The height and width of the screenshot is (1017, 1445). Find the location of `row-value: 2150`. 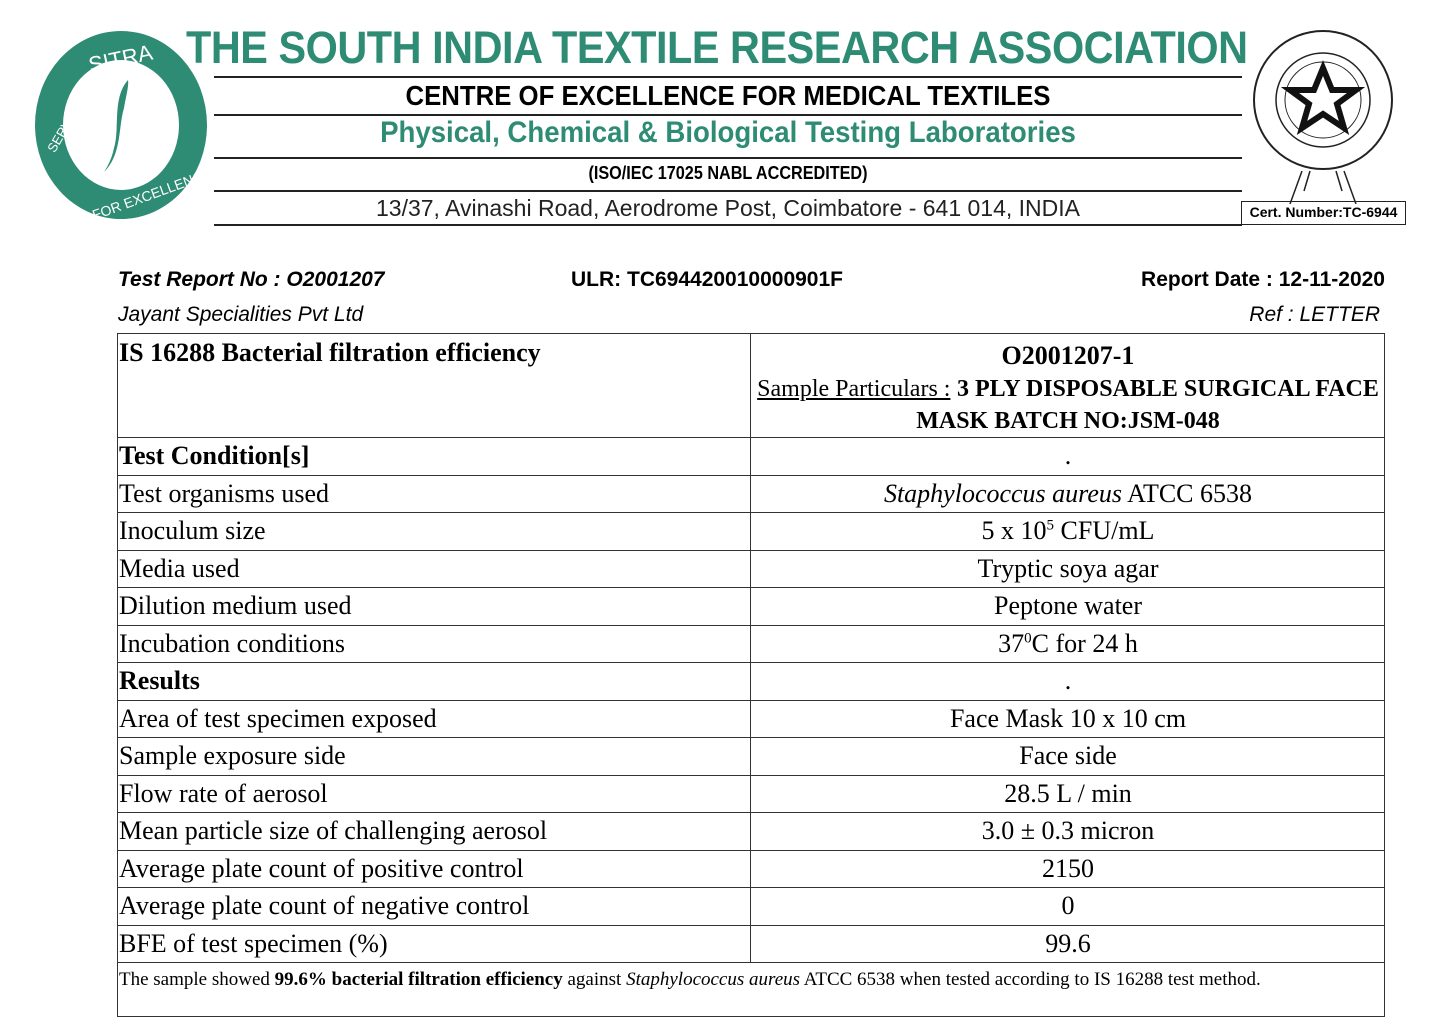

row-value: 2150 is located at coordinates (1067, 868).